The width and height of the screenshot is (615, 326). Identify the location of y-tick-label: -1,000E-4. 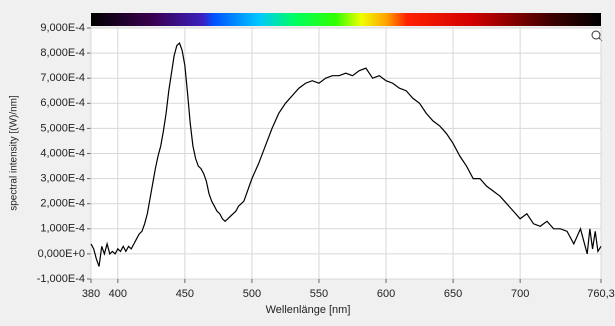
(61, 279).